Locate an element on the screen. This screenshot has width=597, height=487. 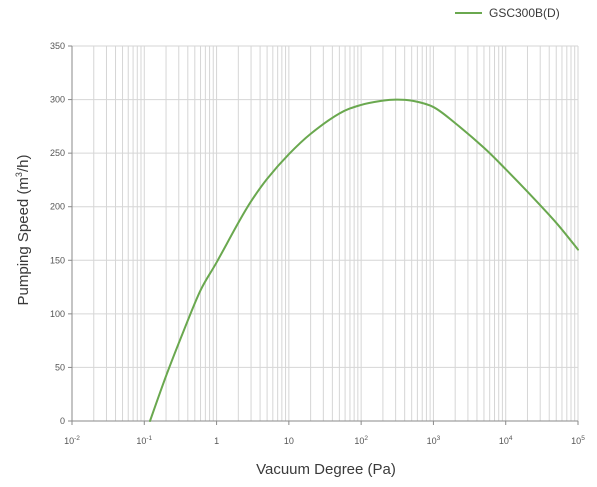
y-axis-label: Pumping Speed (m3/h) is located at coordinates (23, 230).